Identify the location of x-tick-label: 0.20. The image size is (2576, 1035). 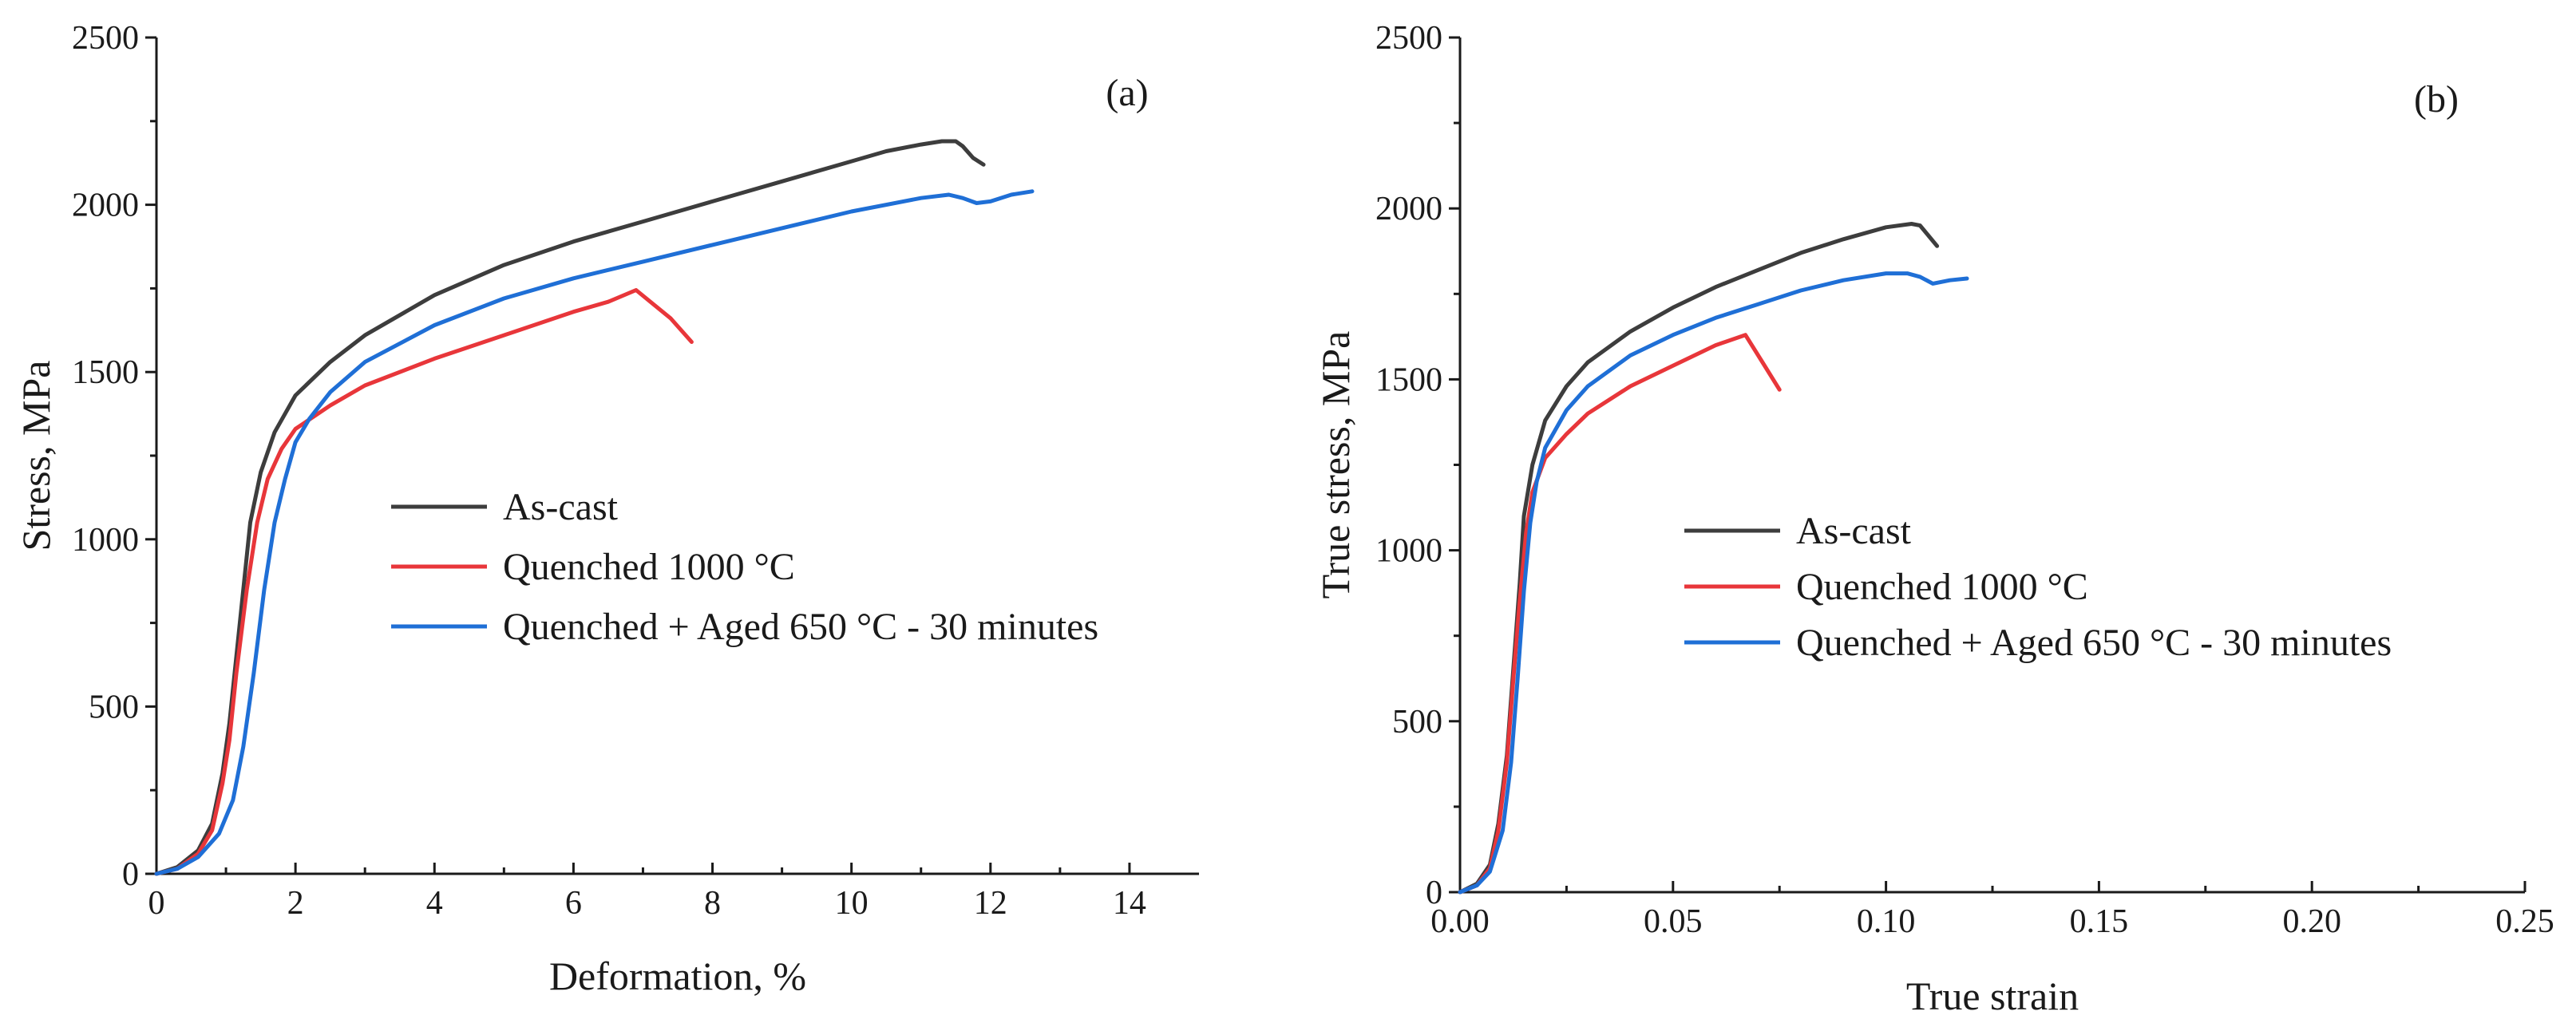
(2311, 921).